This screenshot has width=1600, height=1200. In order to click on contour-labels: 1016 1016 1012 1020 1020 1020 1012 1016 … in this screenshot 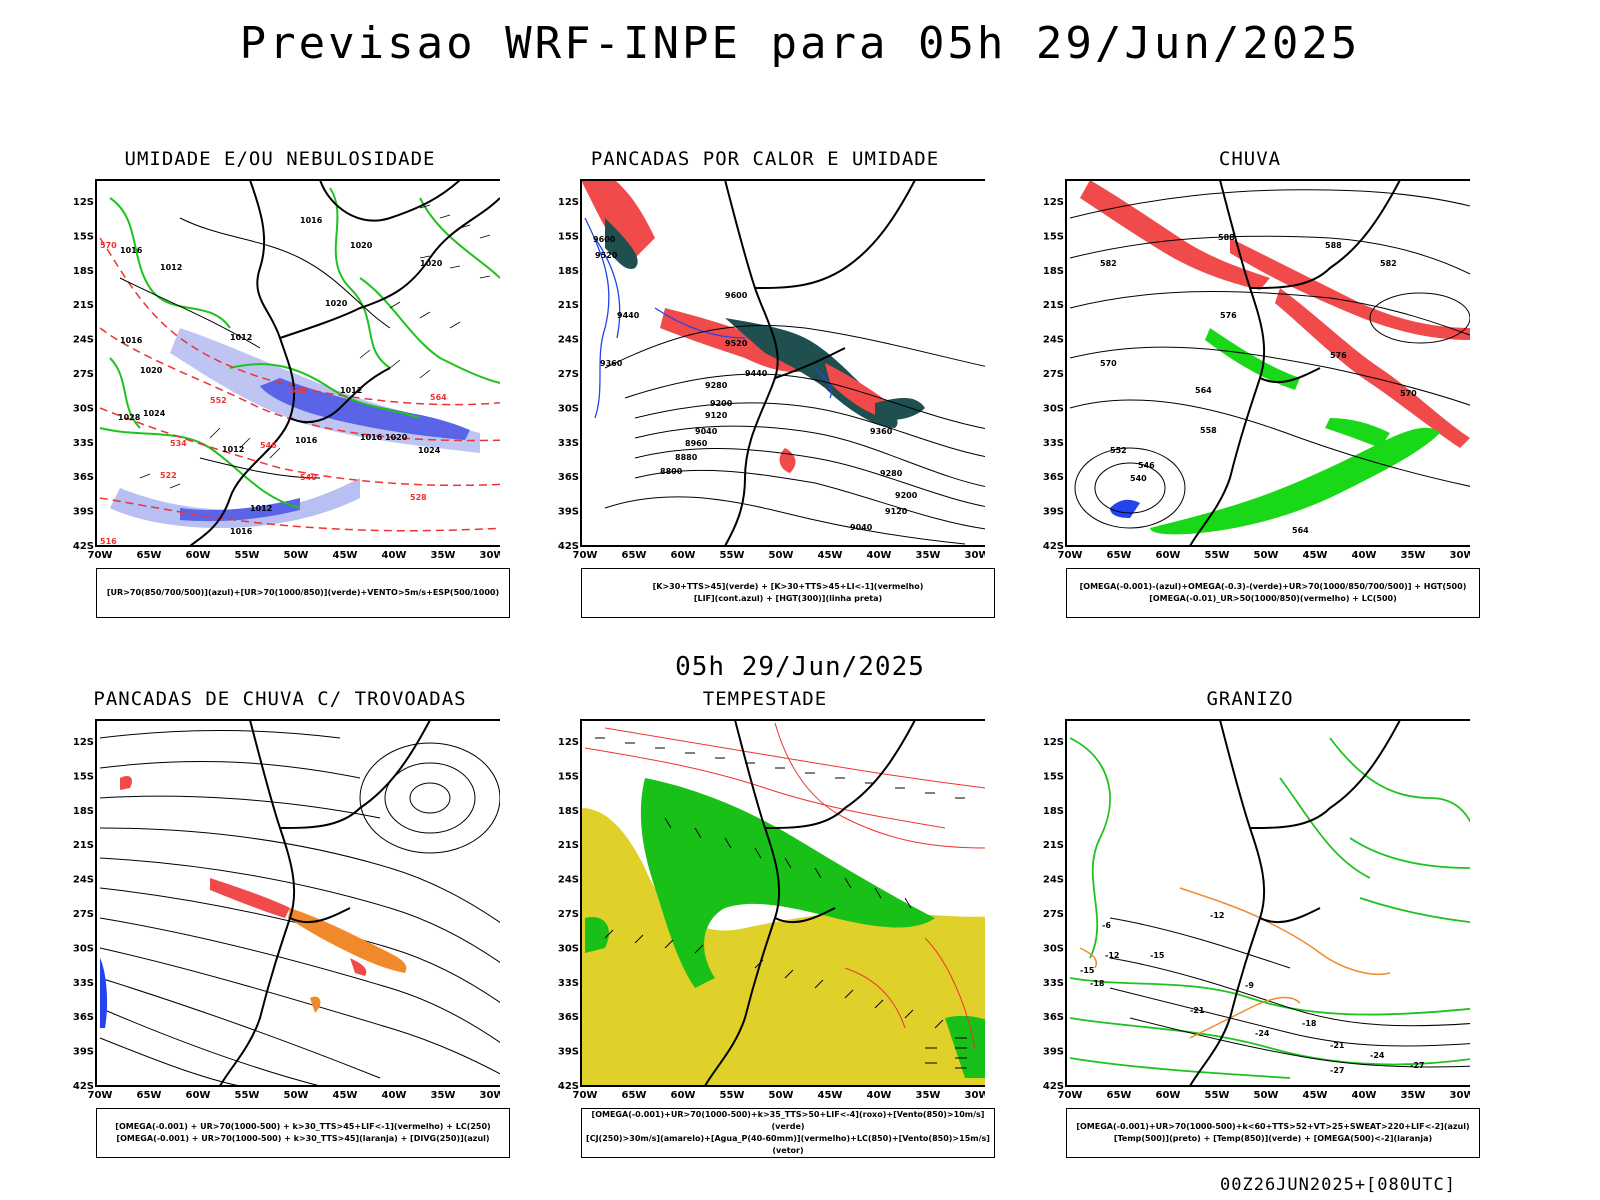, I will do `click(273, 381)`.